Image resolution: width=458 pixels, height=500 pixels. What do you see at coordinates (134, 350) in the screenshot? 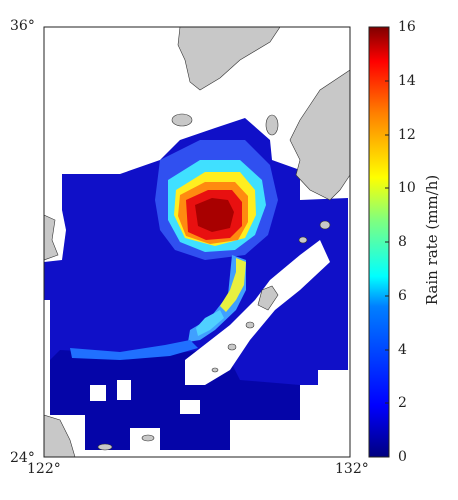
I see `rain-band-tail` at bounding box center [134, 350].